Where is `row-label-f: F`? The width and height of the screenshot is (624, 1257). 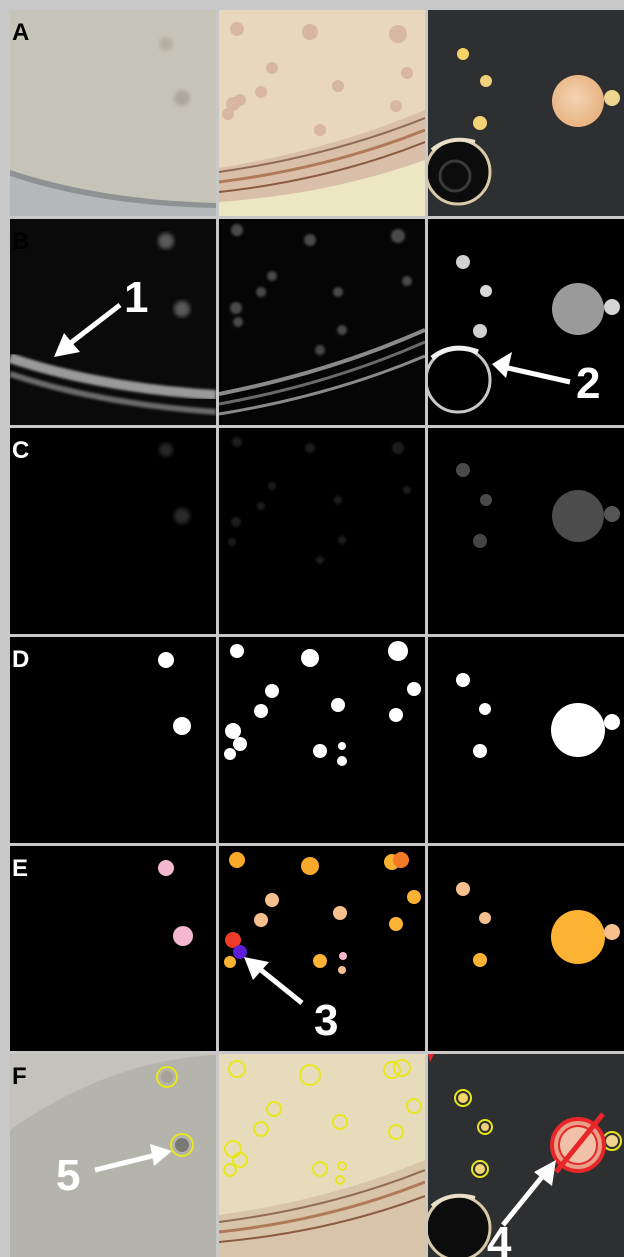
row-label-f: F is located at coordinates (19, 1076).